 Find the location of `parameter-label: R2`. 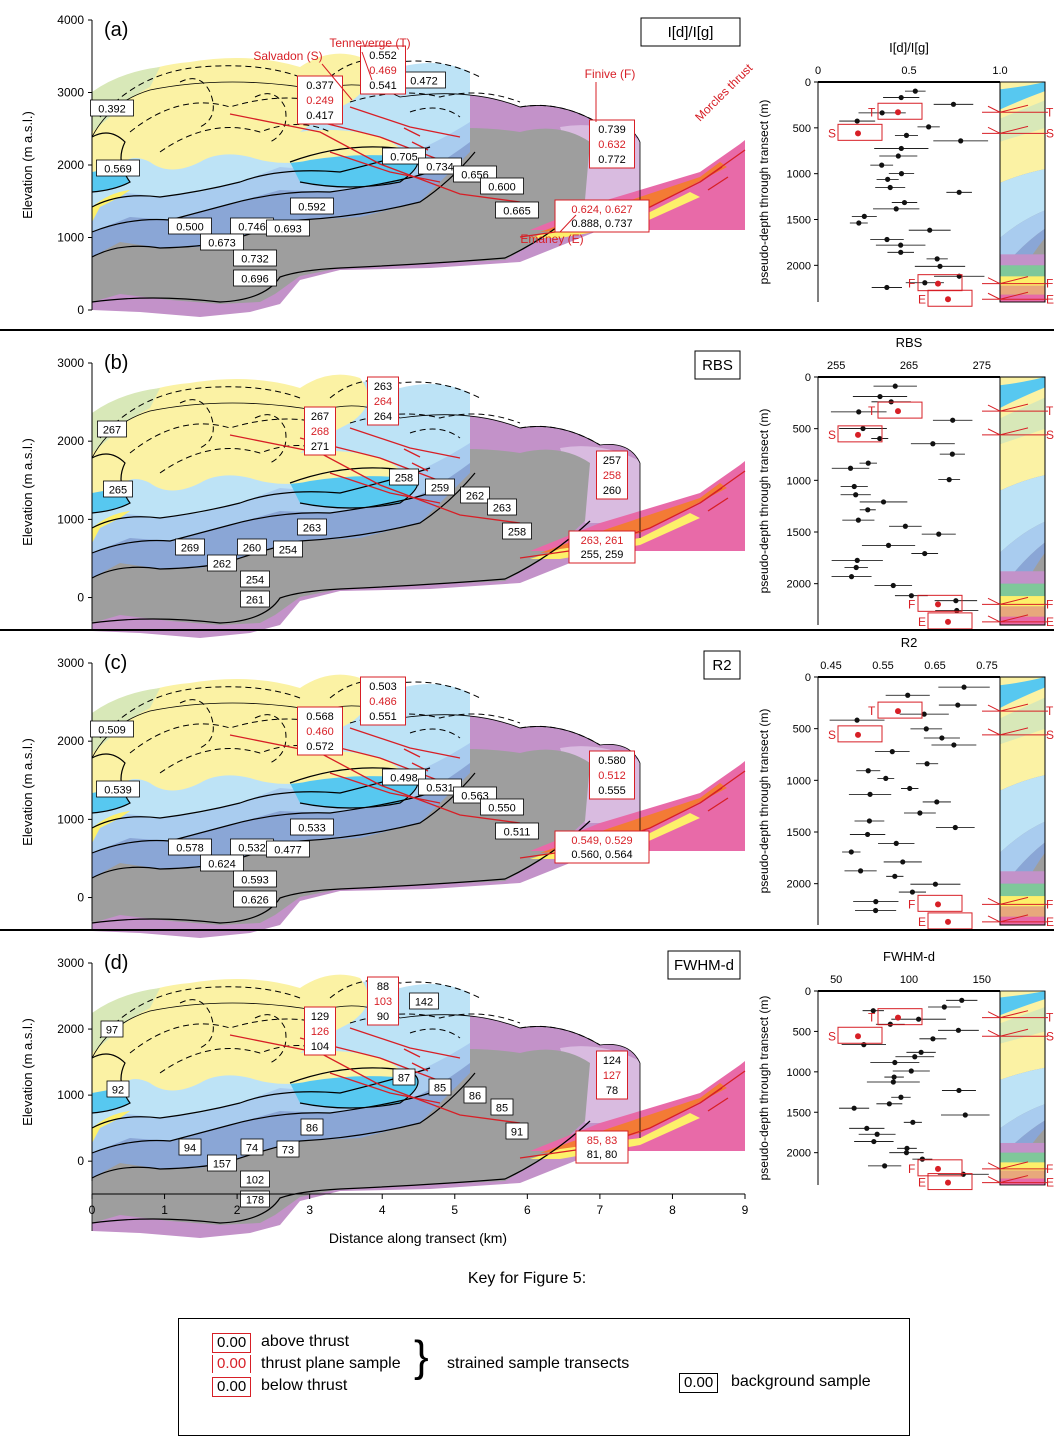

parameter-label: R2 is located at coordinates (721, 665).